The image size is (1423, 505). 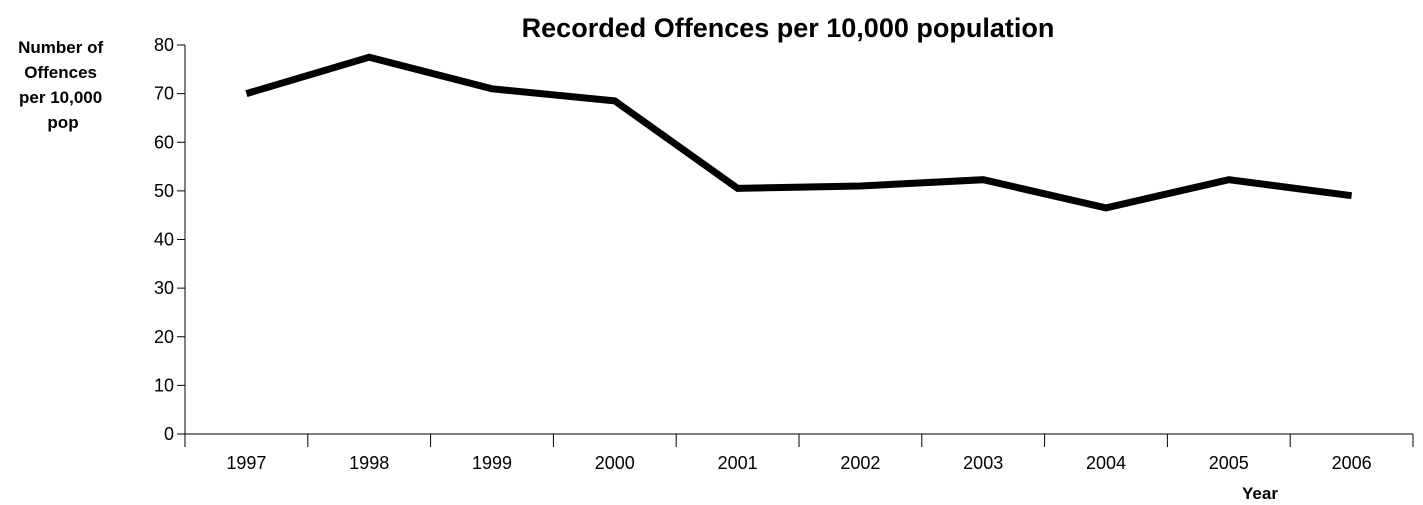 I want to click on y-tick-label: 80, so click(x=164, y=45).